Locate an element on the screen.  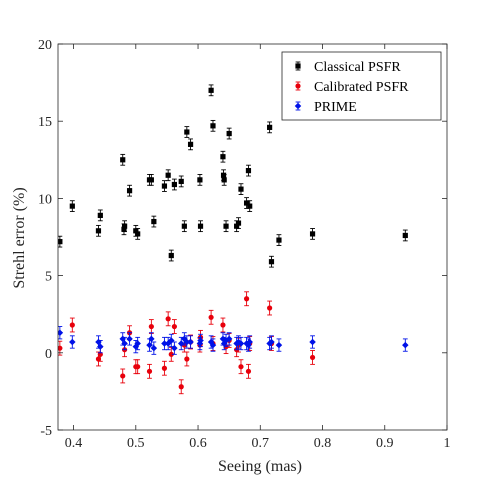
x-tick-label: 0.9 is located at coordinates (385, 443).